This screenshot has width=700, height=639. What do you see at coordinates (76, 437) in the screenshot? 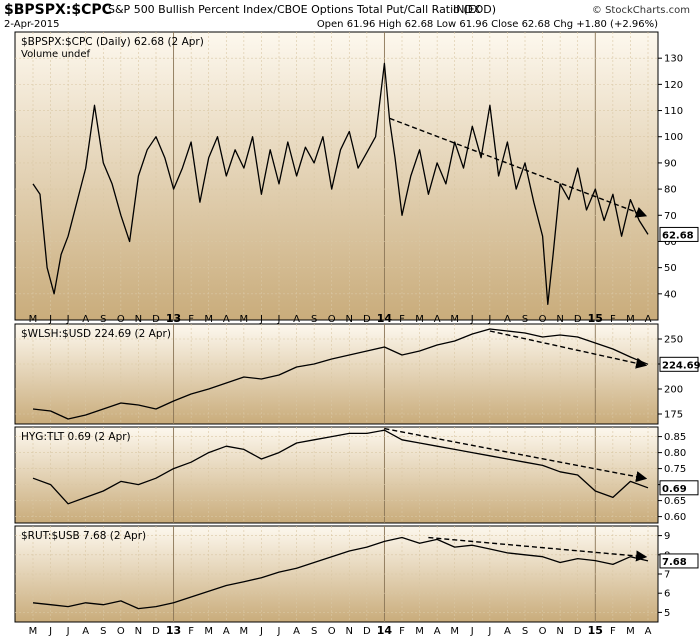
I see `panel-label: HYG:TLT 0.69 (2 Apr)` at bounding box center [76, 437].